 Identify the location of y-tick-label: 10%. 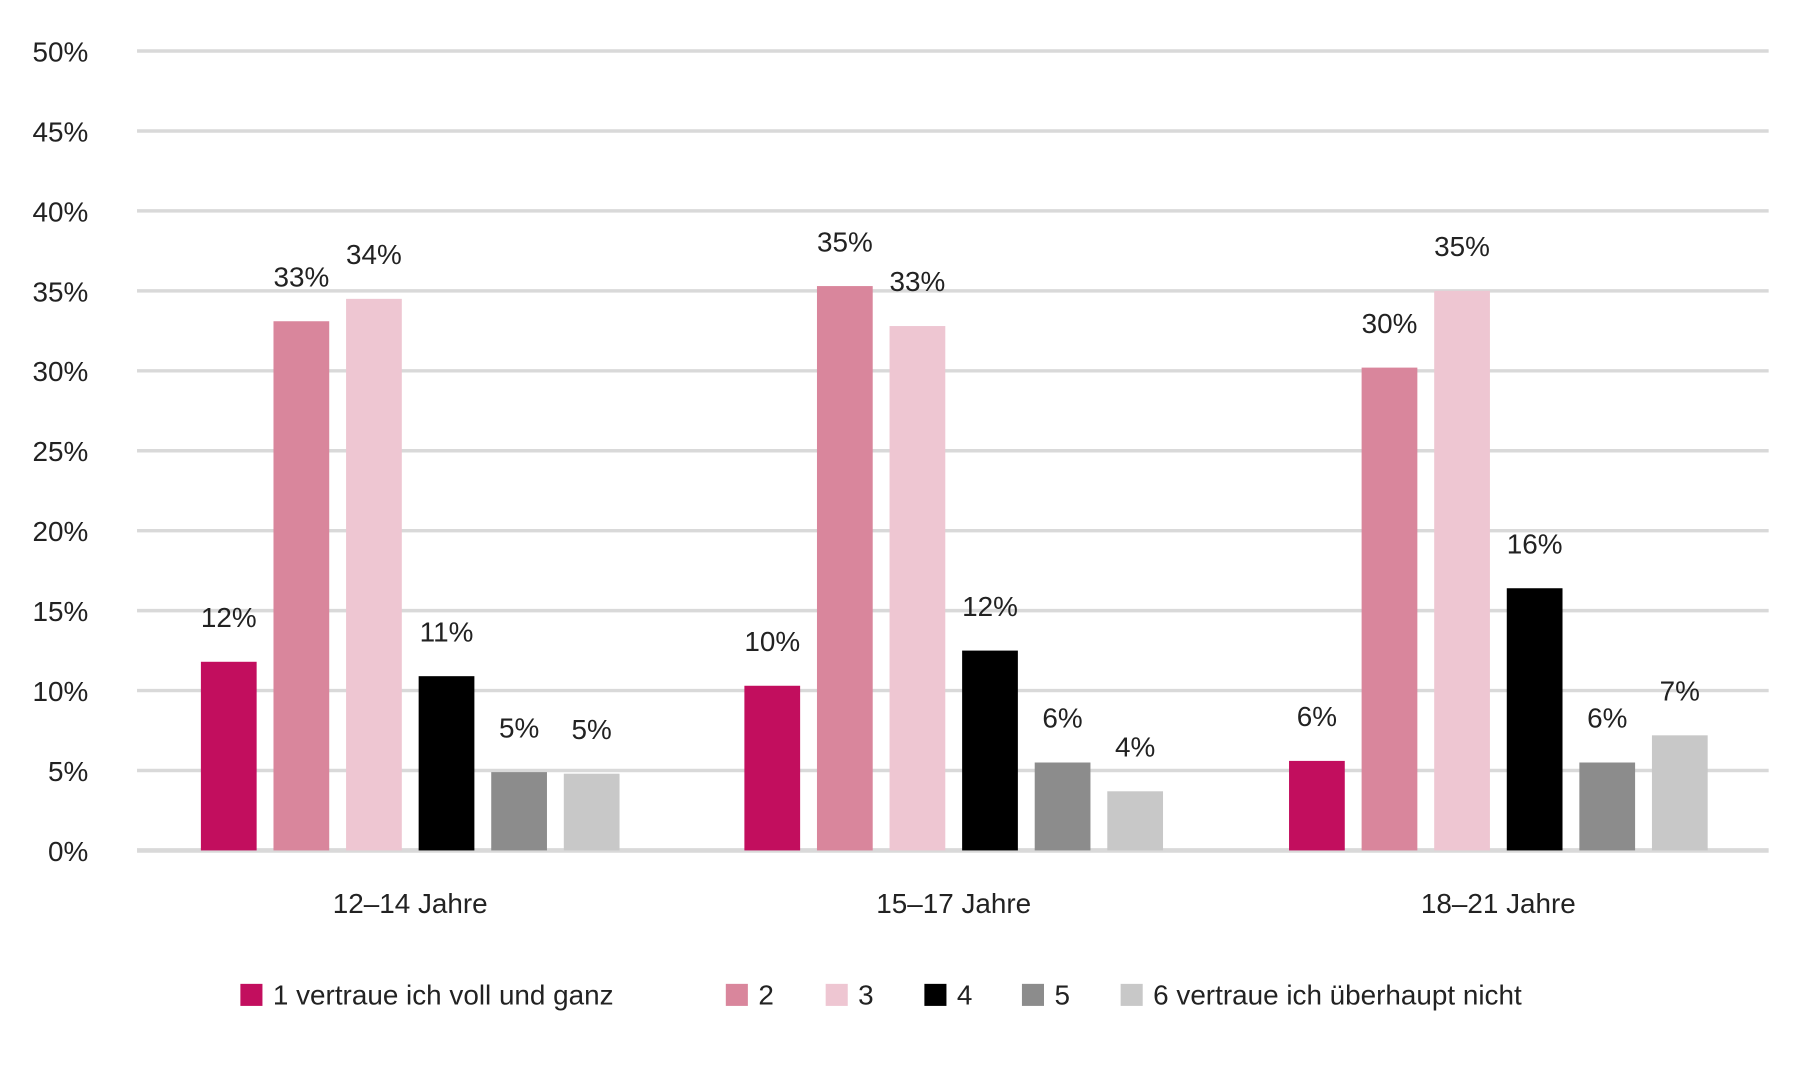
(60, 691).